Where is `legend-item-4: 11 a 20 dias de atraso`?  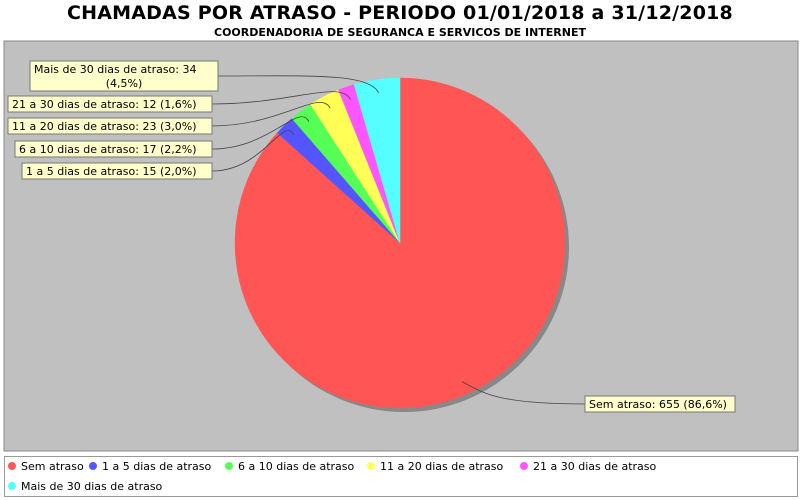
legend-item-4: 11 a 20 dias de atraso is located at coordinates (435, 467).